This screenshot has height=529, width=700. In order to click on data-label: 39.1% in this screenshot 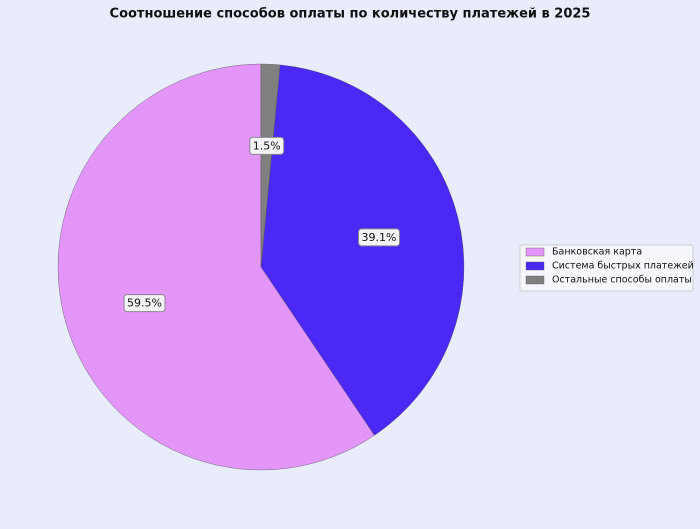, I will do `click(379, 237)`.